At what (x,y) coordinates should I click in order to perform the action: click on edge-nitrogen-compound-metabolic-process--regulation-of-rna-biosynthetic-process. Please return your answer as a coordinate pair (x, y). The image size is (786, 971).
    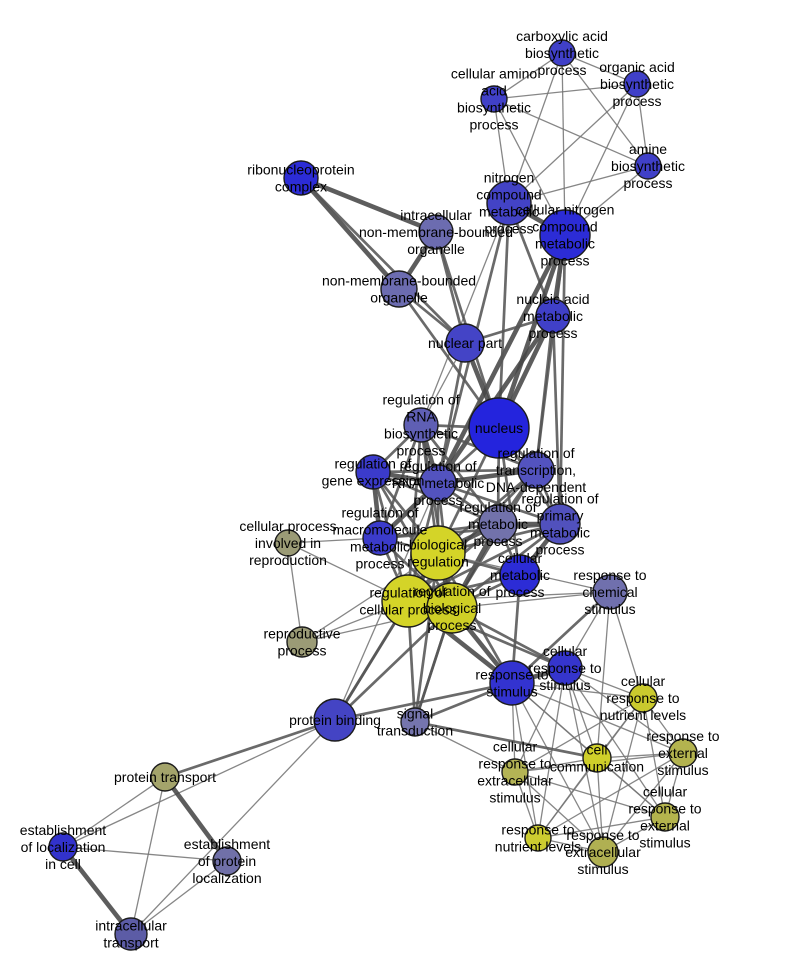
    Looking at the image, I should click on (465, 314).